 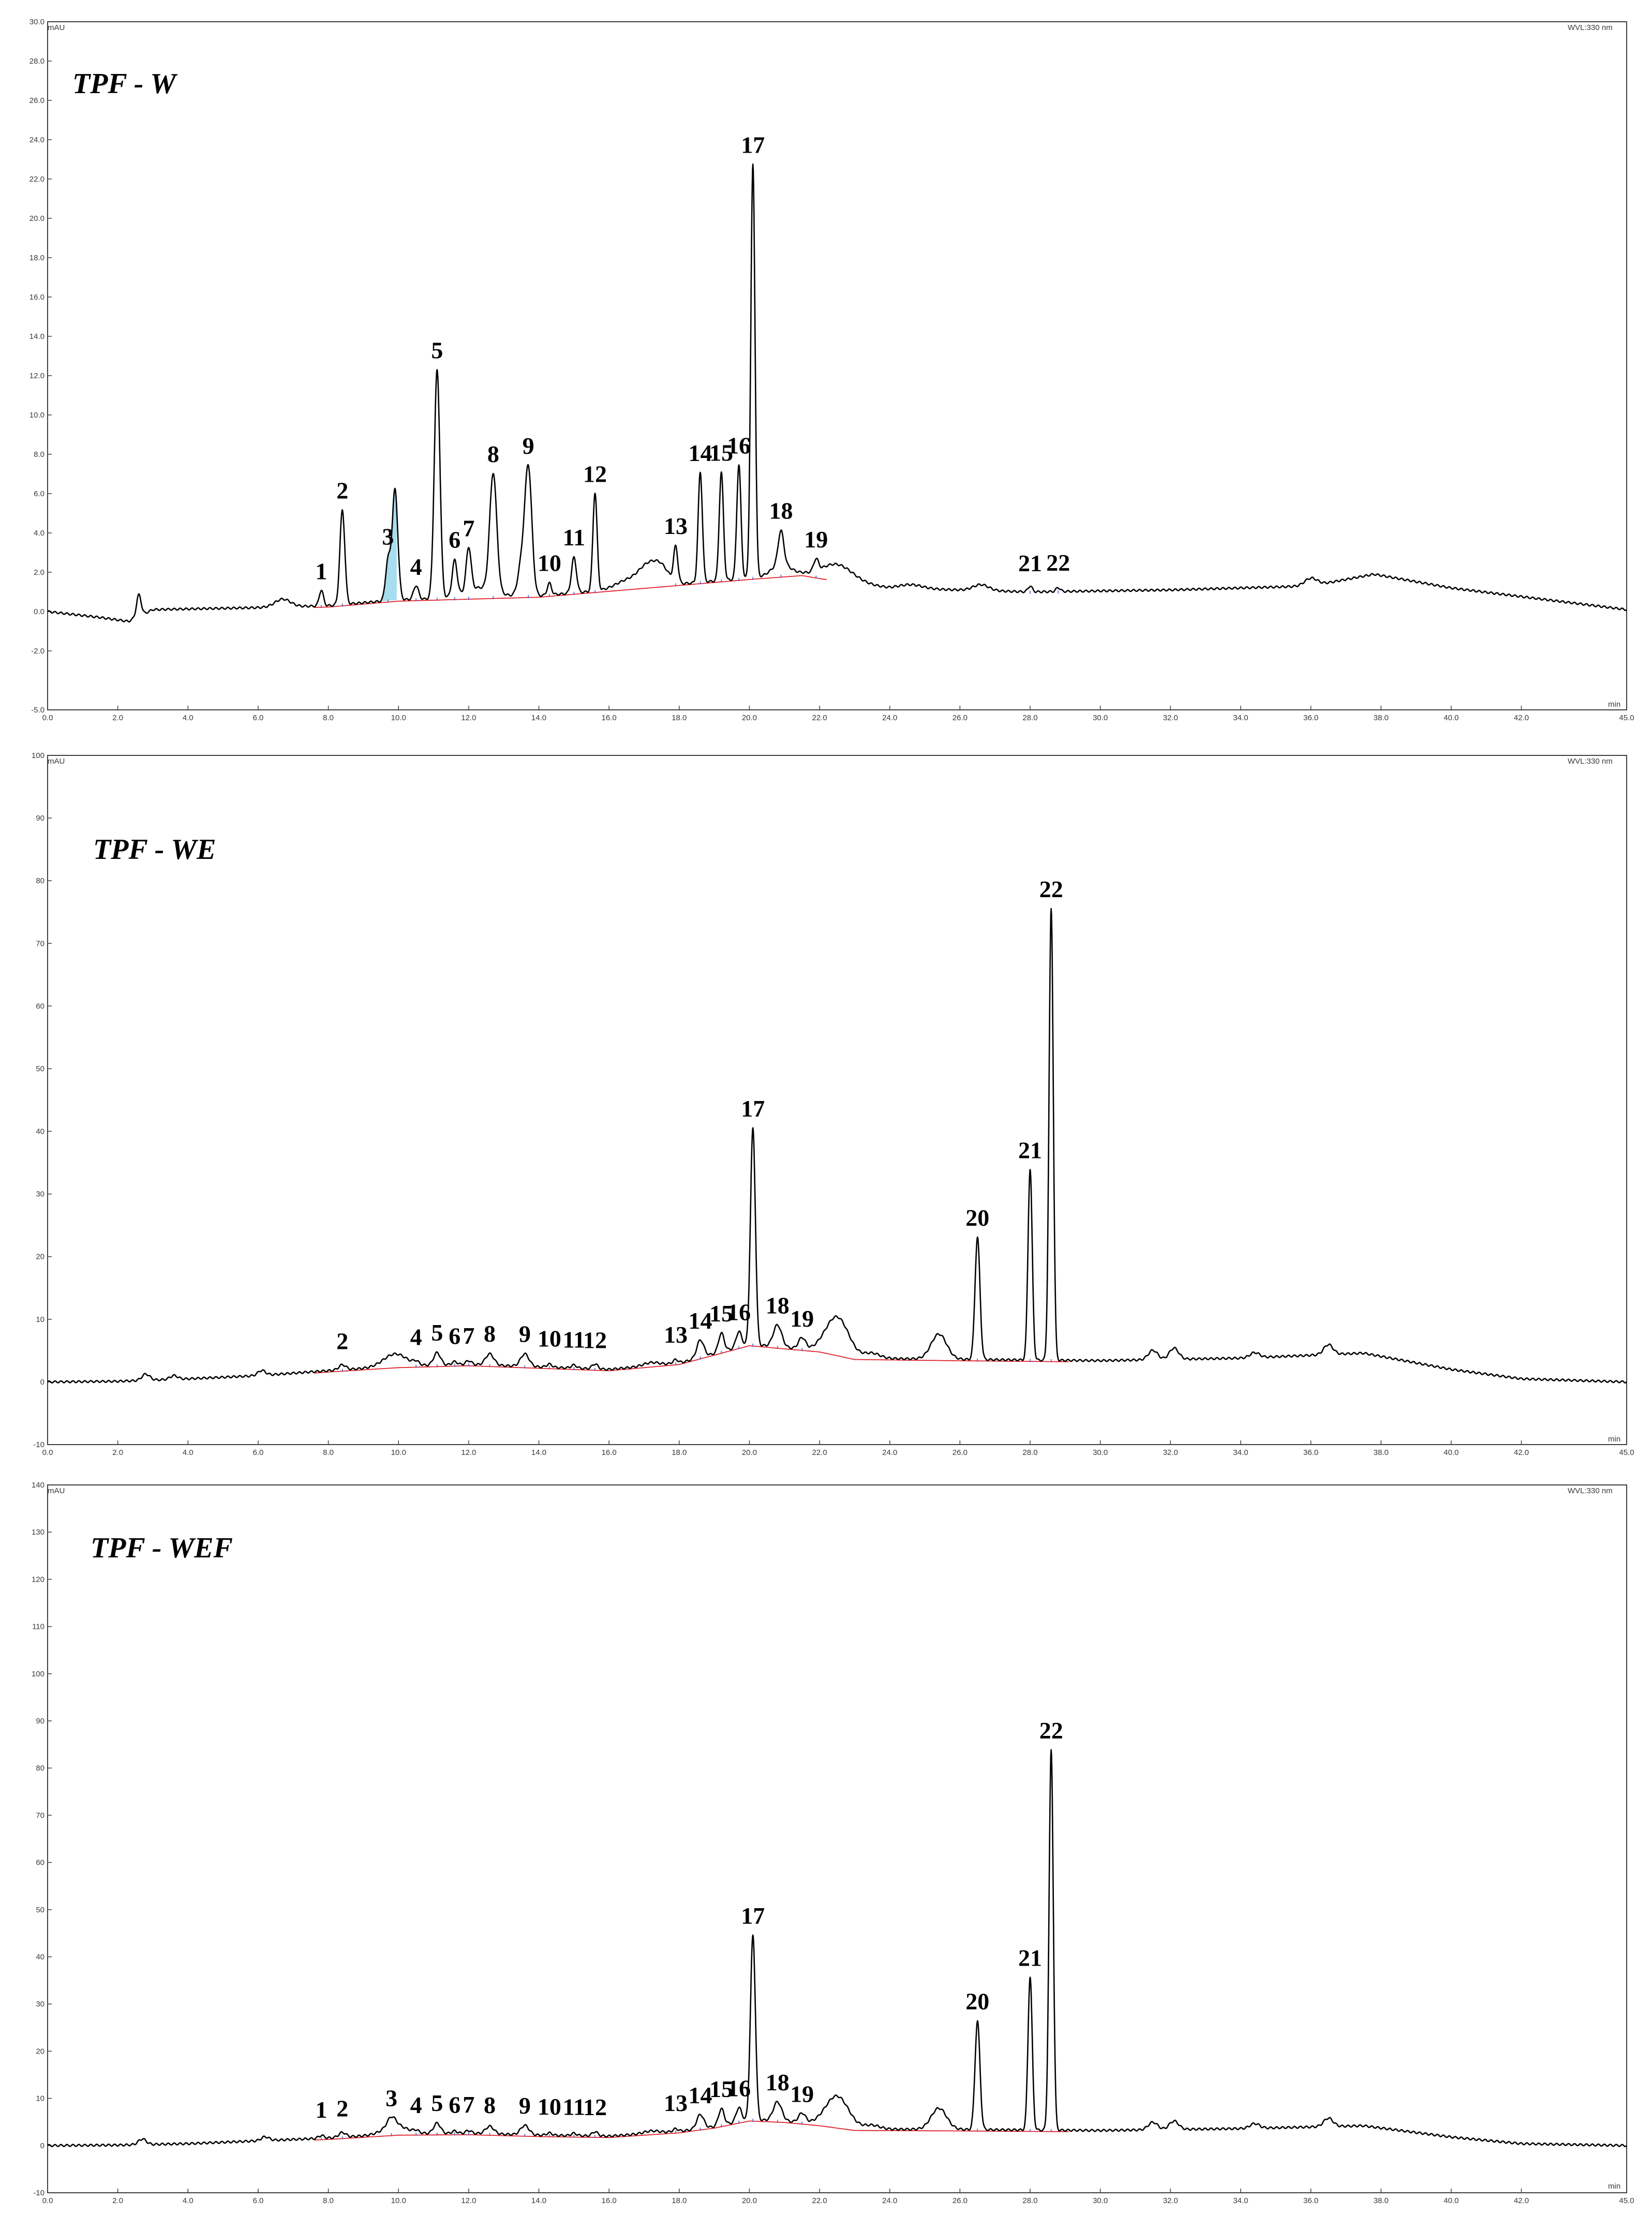 What do you see at coordinates (39, 534) in the screenshot?
I see `y-tick-label: 4.0` at bounding box center [39, 534].